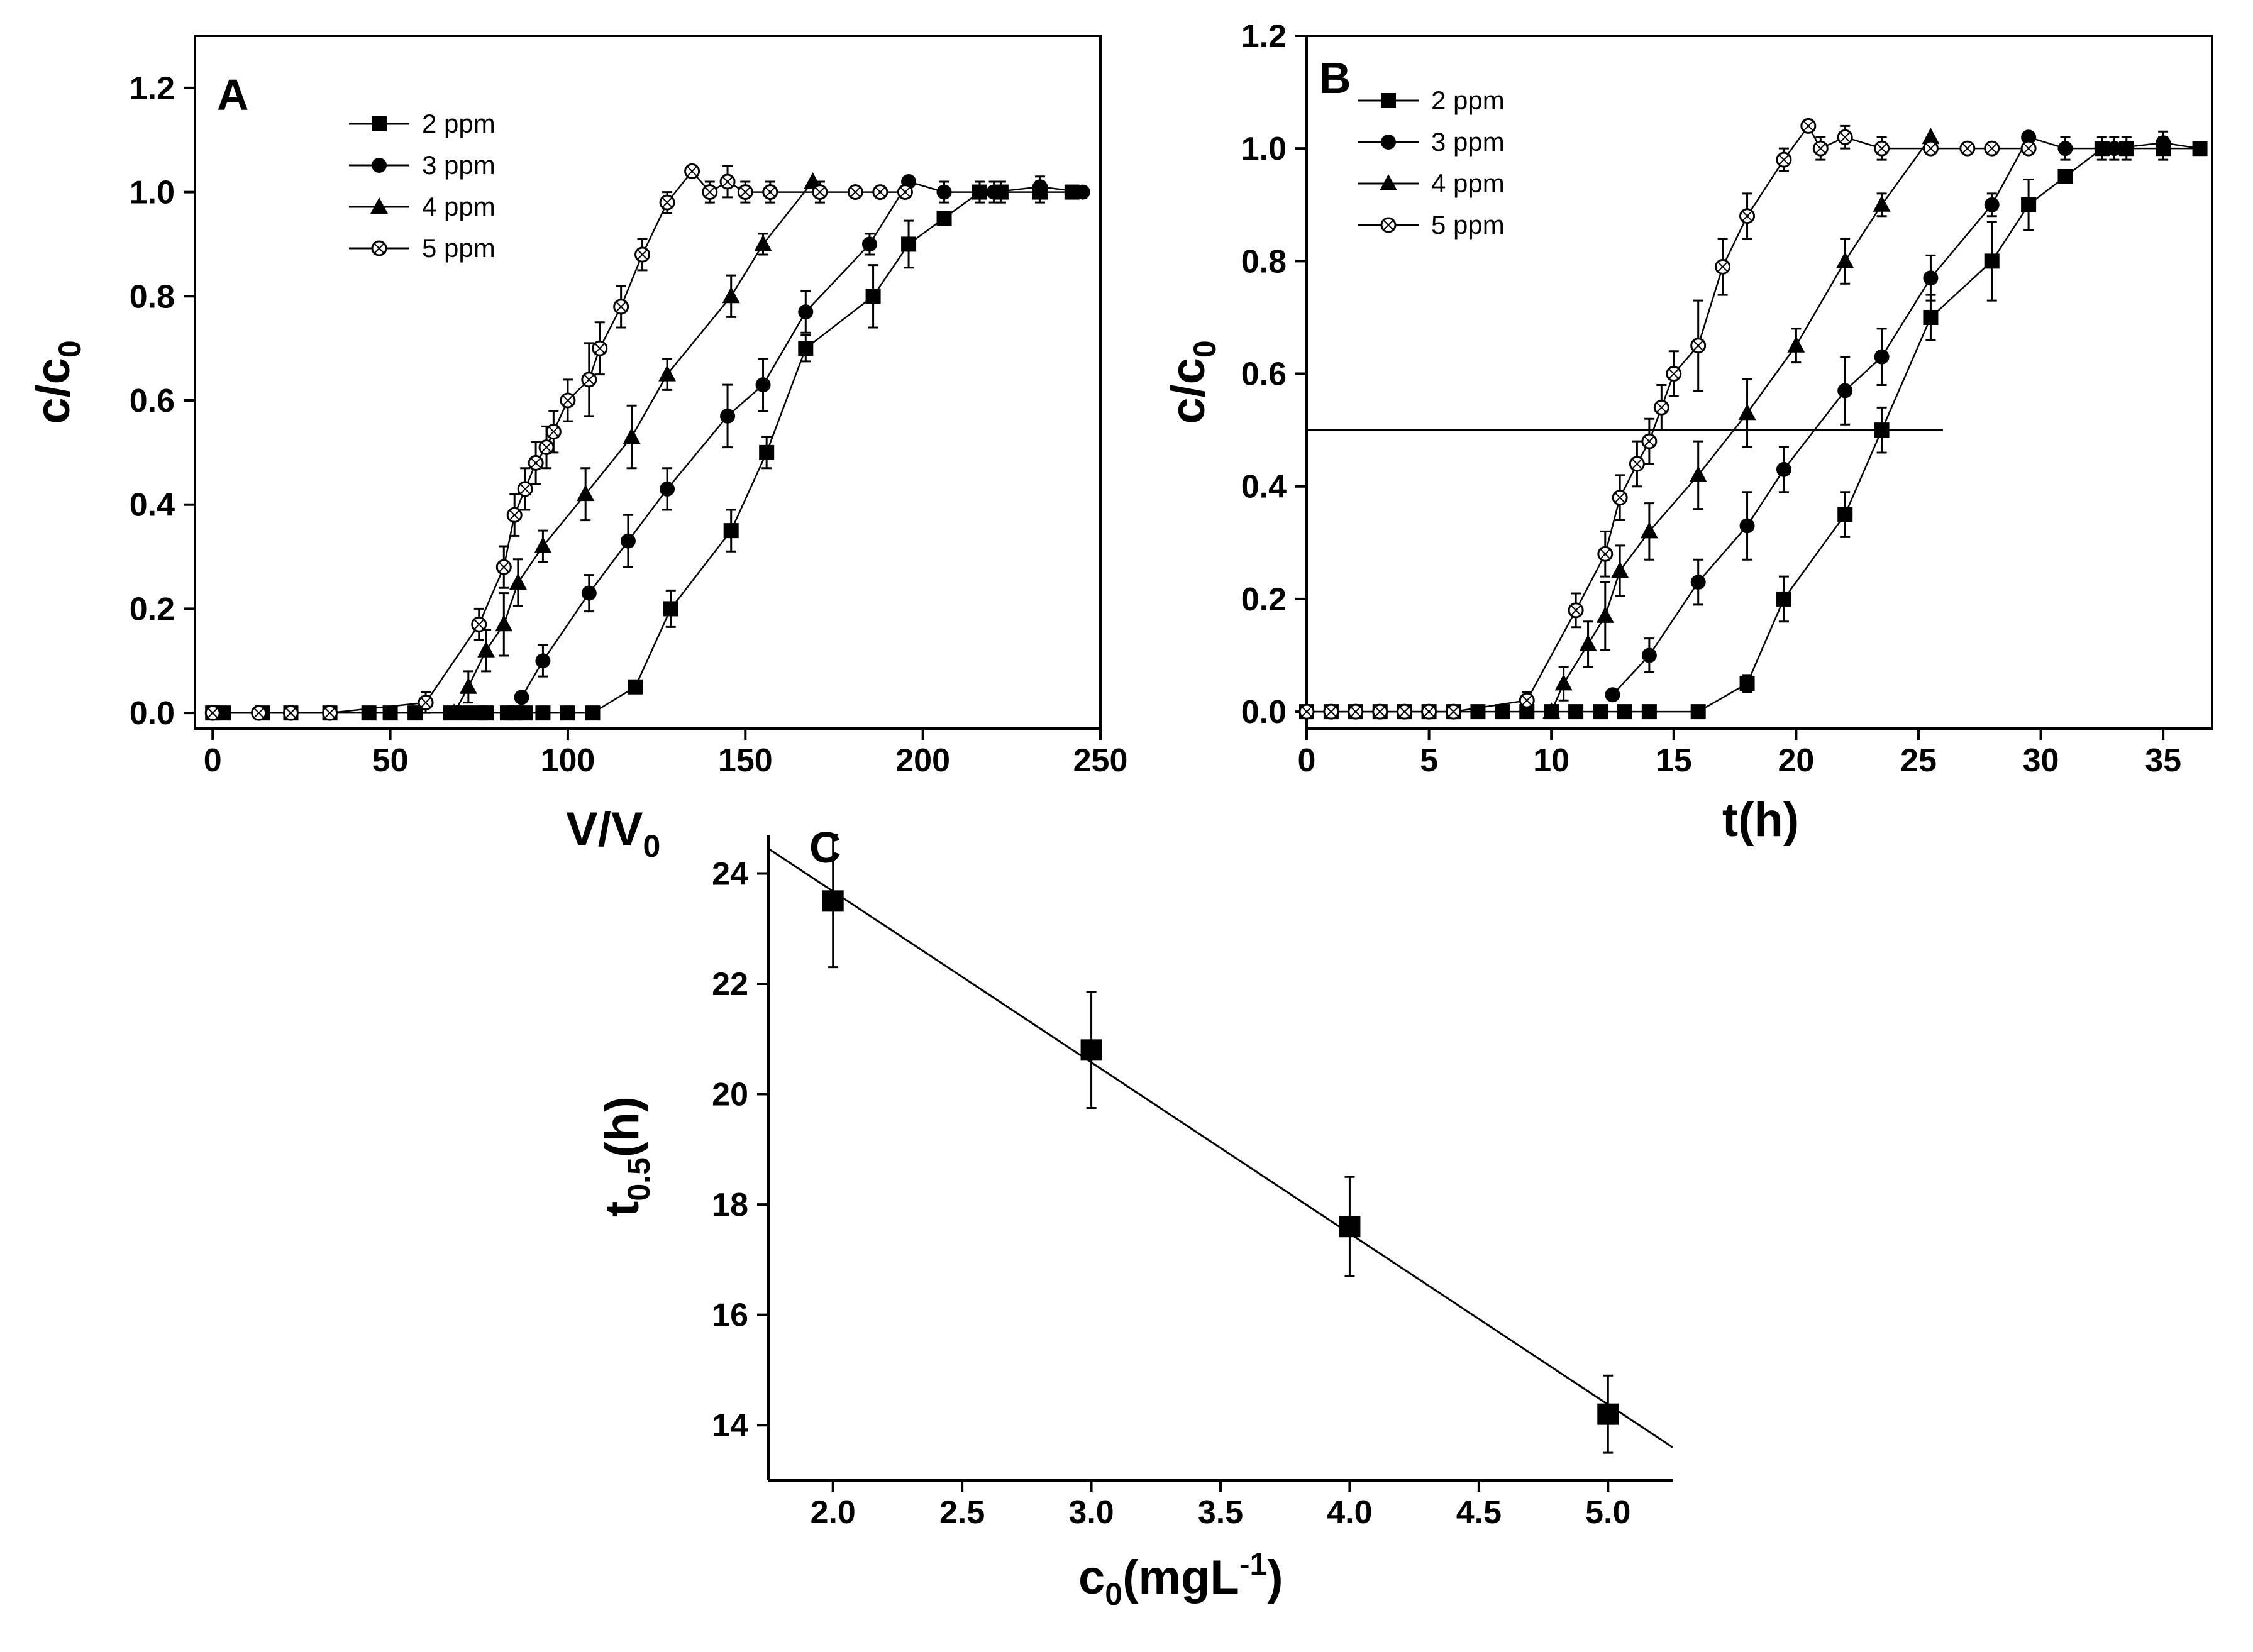 The image size is (2253, 1652). What do you see at coordinates (1468, 100) in the screenshot?
I see `panel-b-legend-label: 2 ppm` at bounding box center [1468, 100].